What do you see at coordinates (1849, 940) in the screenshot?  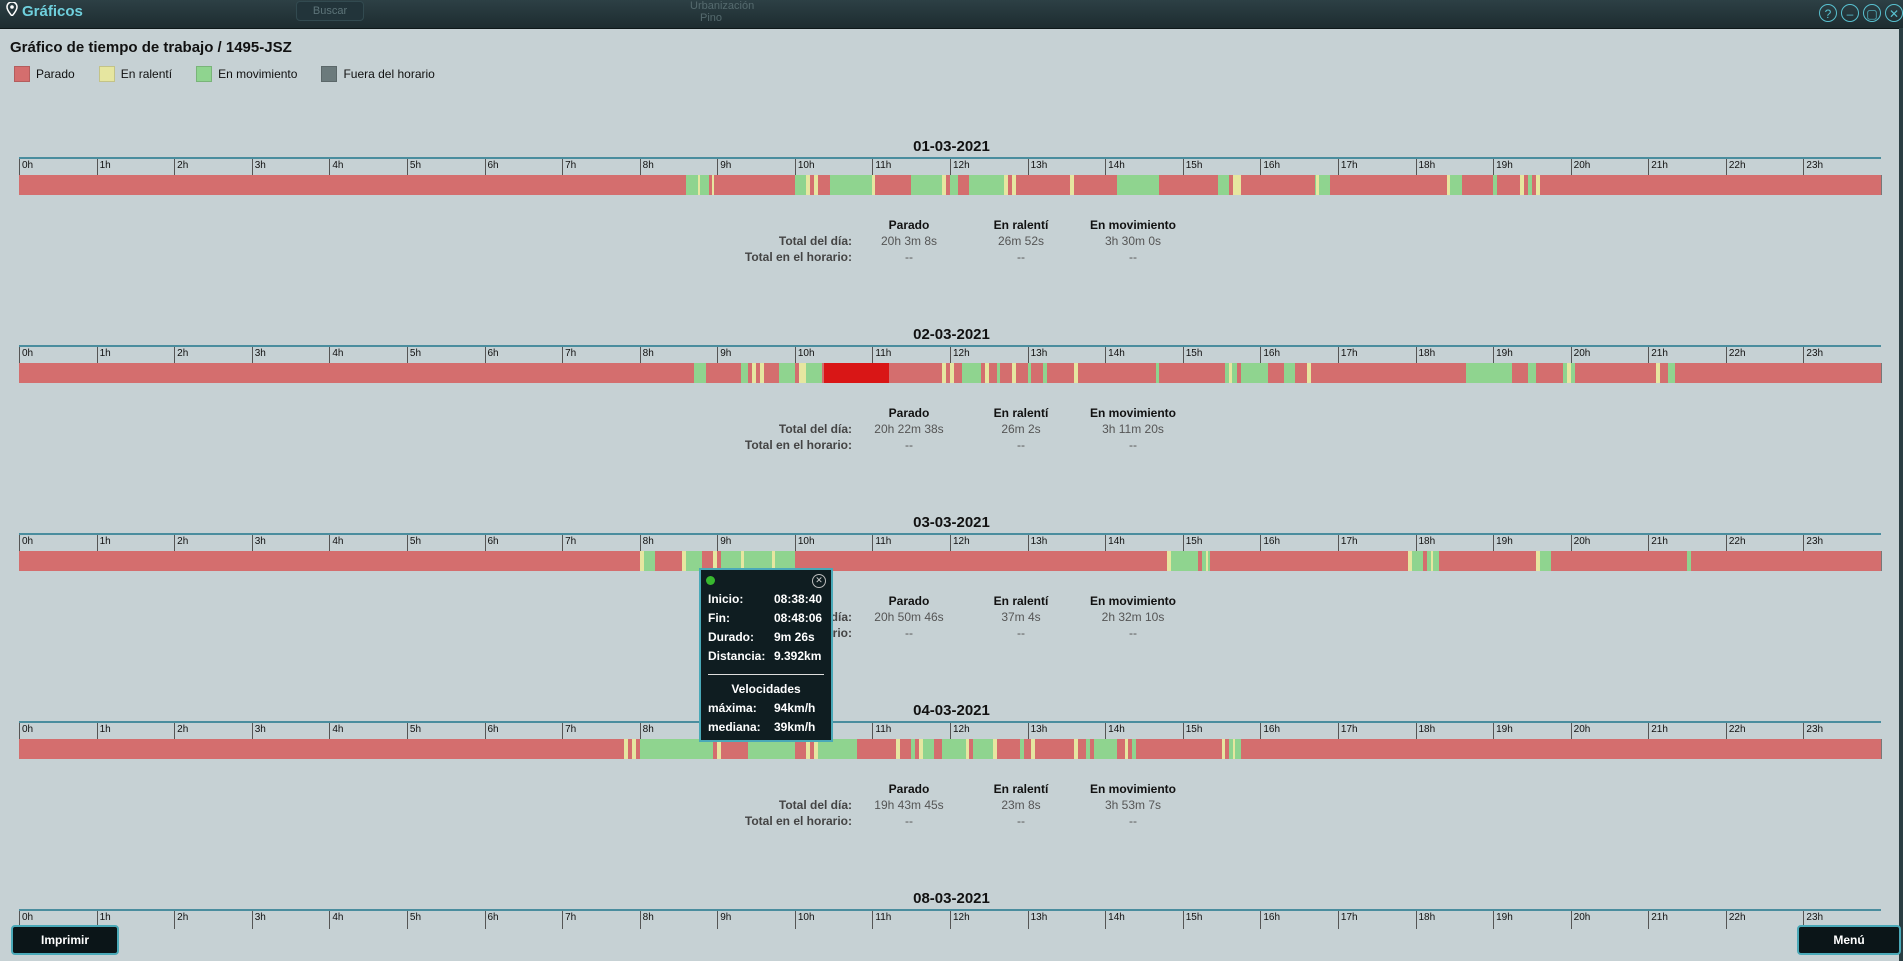 I see `menu-button: Menú` at bounding box center [1849, 940].